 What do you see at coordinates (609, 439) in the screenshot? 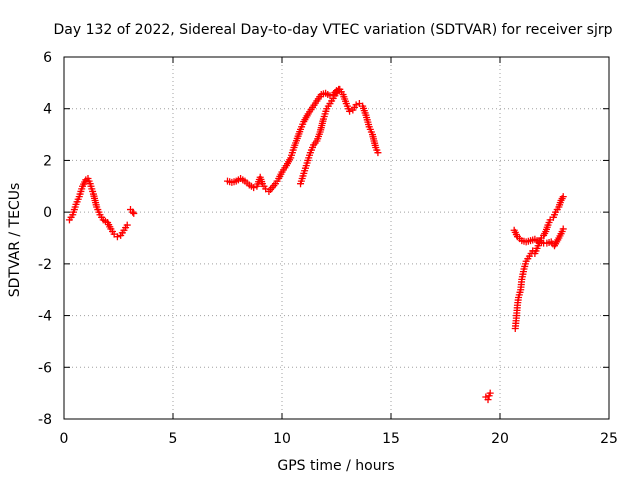
I see `x-tick-label: 25` at bounding box center [609, 439].